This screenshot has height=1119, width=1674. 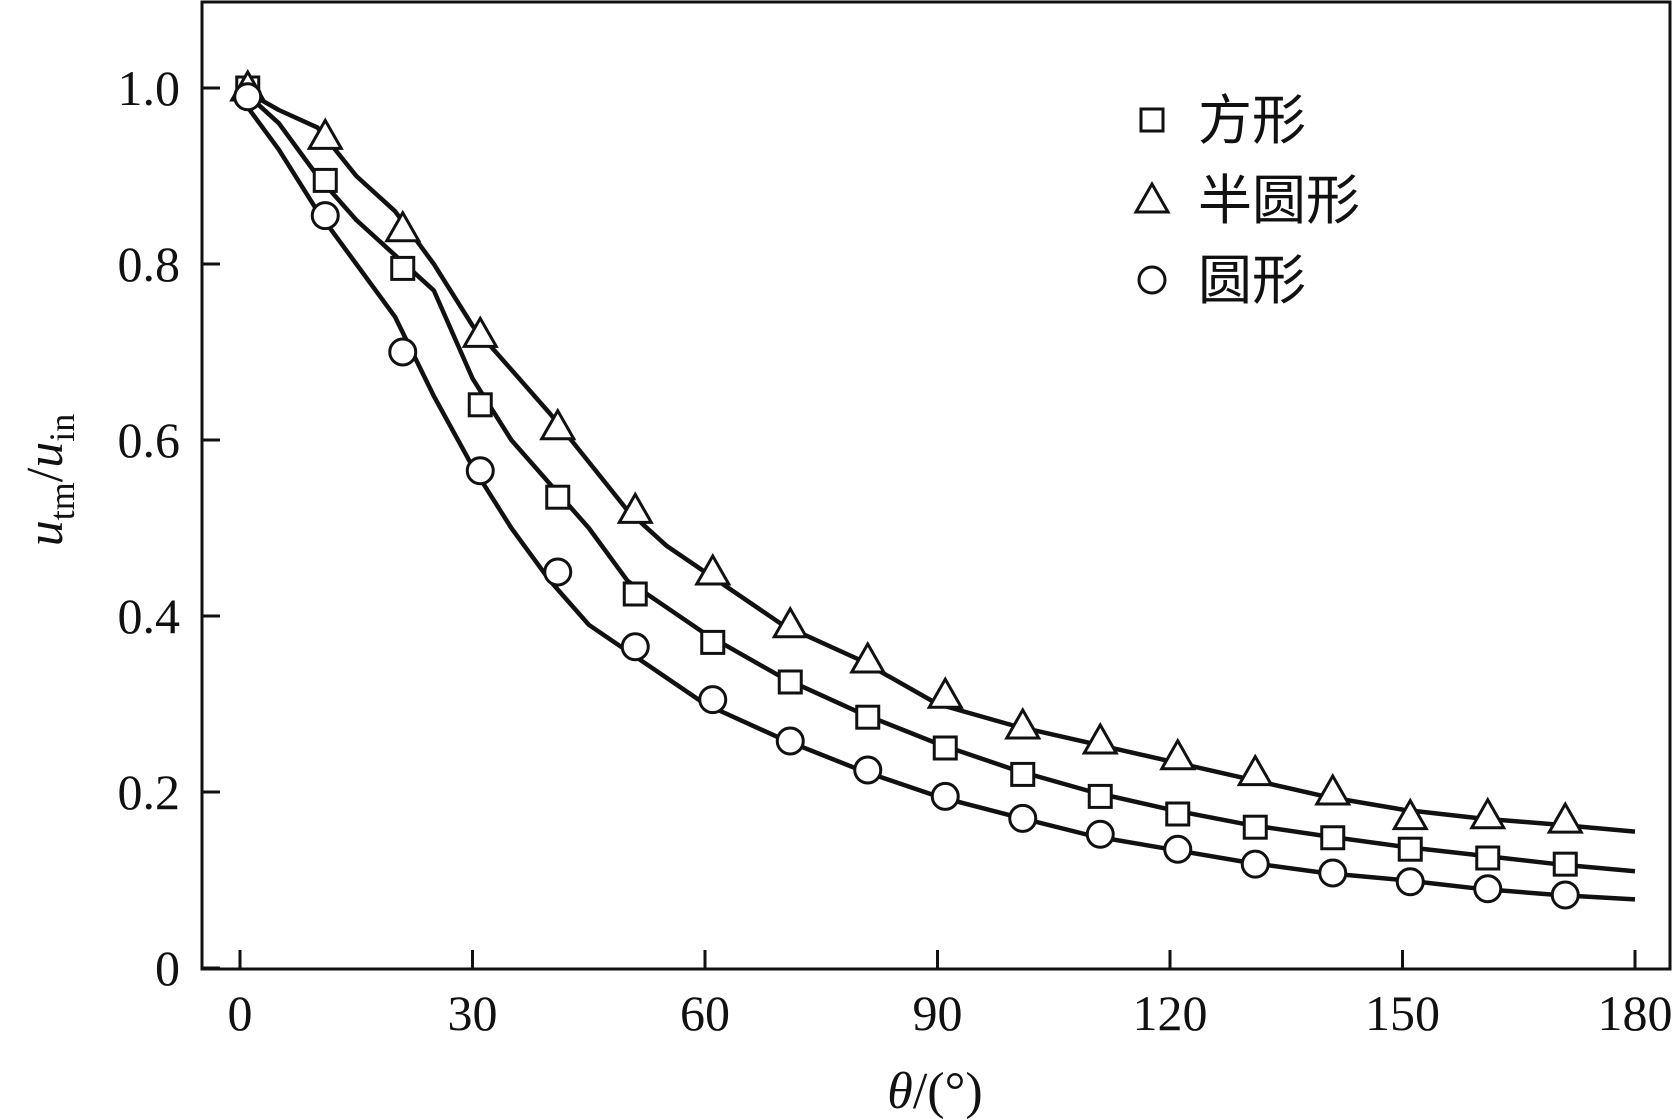 I want to click on svg-text: θ/(°), so click(x=934, y=1091).